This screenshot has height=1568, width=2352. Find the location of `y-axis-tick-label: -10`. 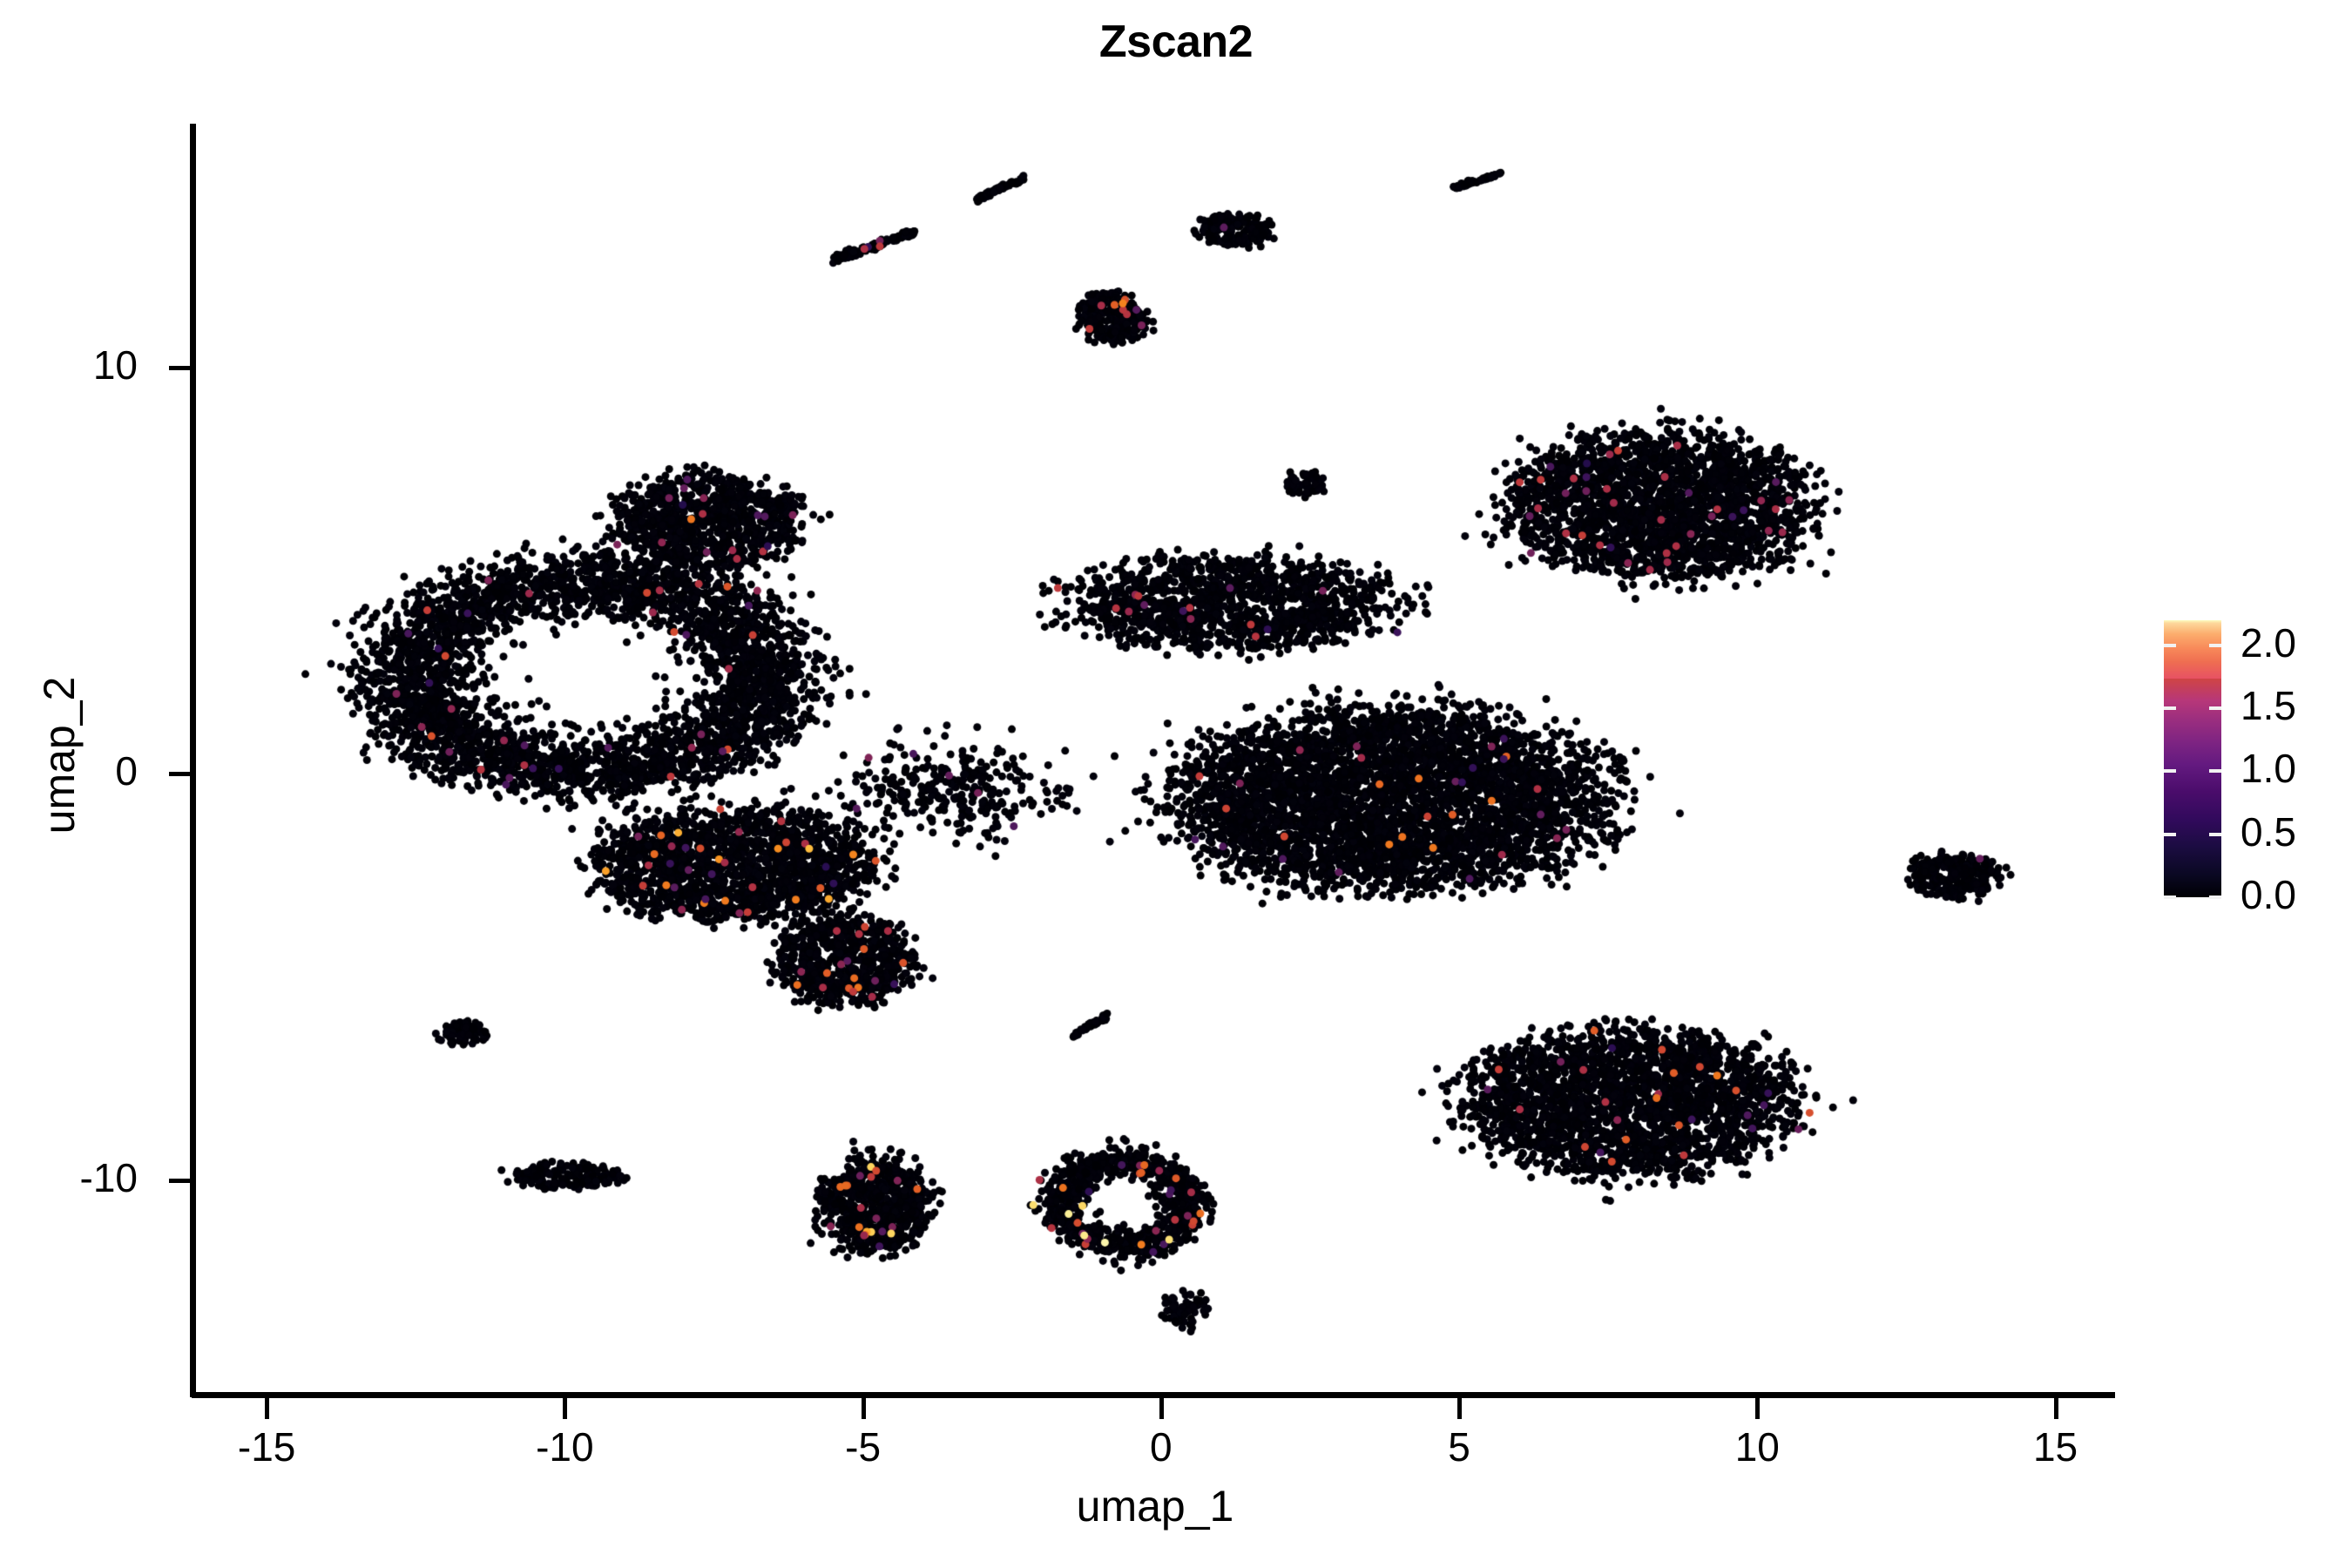

y-axis-tick-label: -10 is located at coordinates (109, 1177).